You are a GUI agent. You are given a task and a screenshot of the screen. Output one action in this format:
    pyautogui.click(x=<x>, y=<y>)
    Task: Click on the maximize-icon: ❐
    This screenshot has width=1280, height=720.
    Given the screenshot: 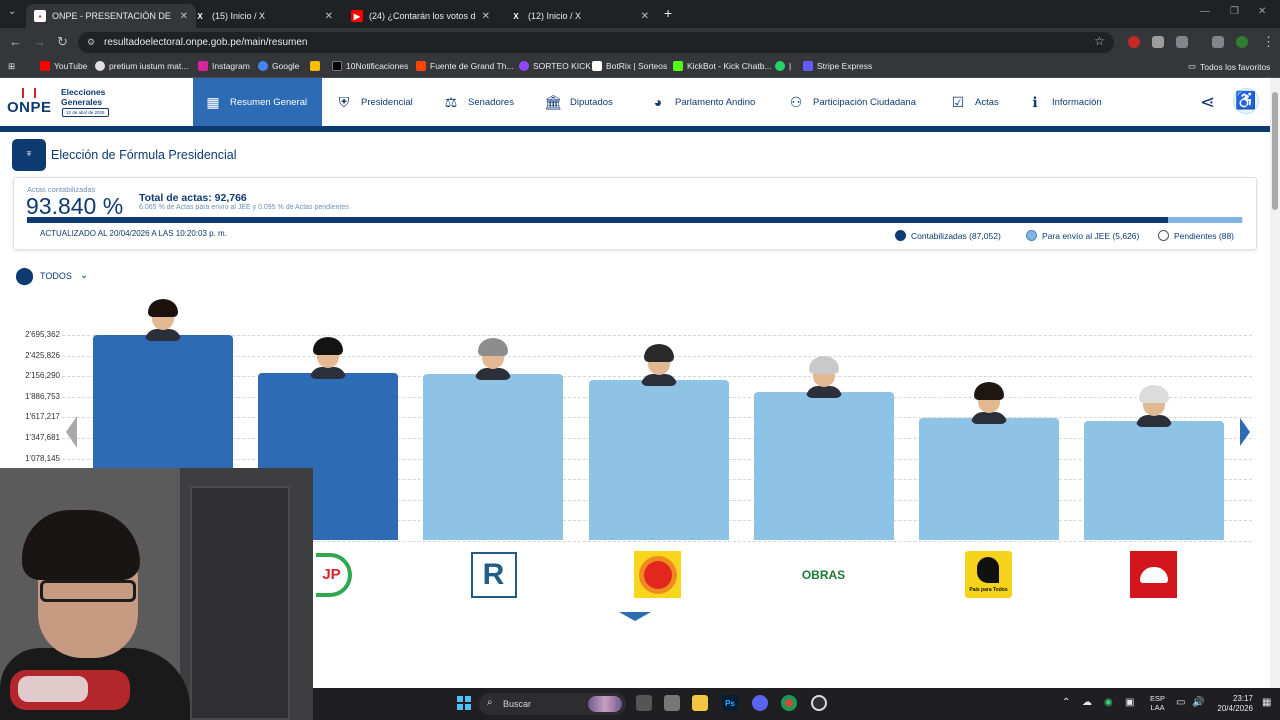 What is the action you would take?
    pyautogui.click(x=1234, y=11)
    